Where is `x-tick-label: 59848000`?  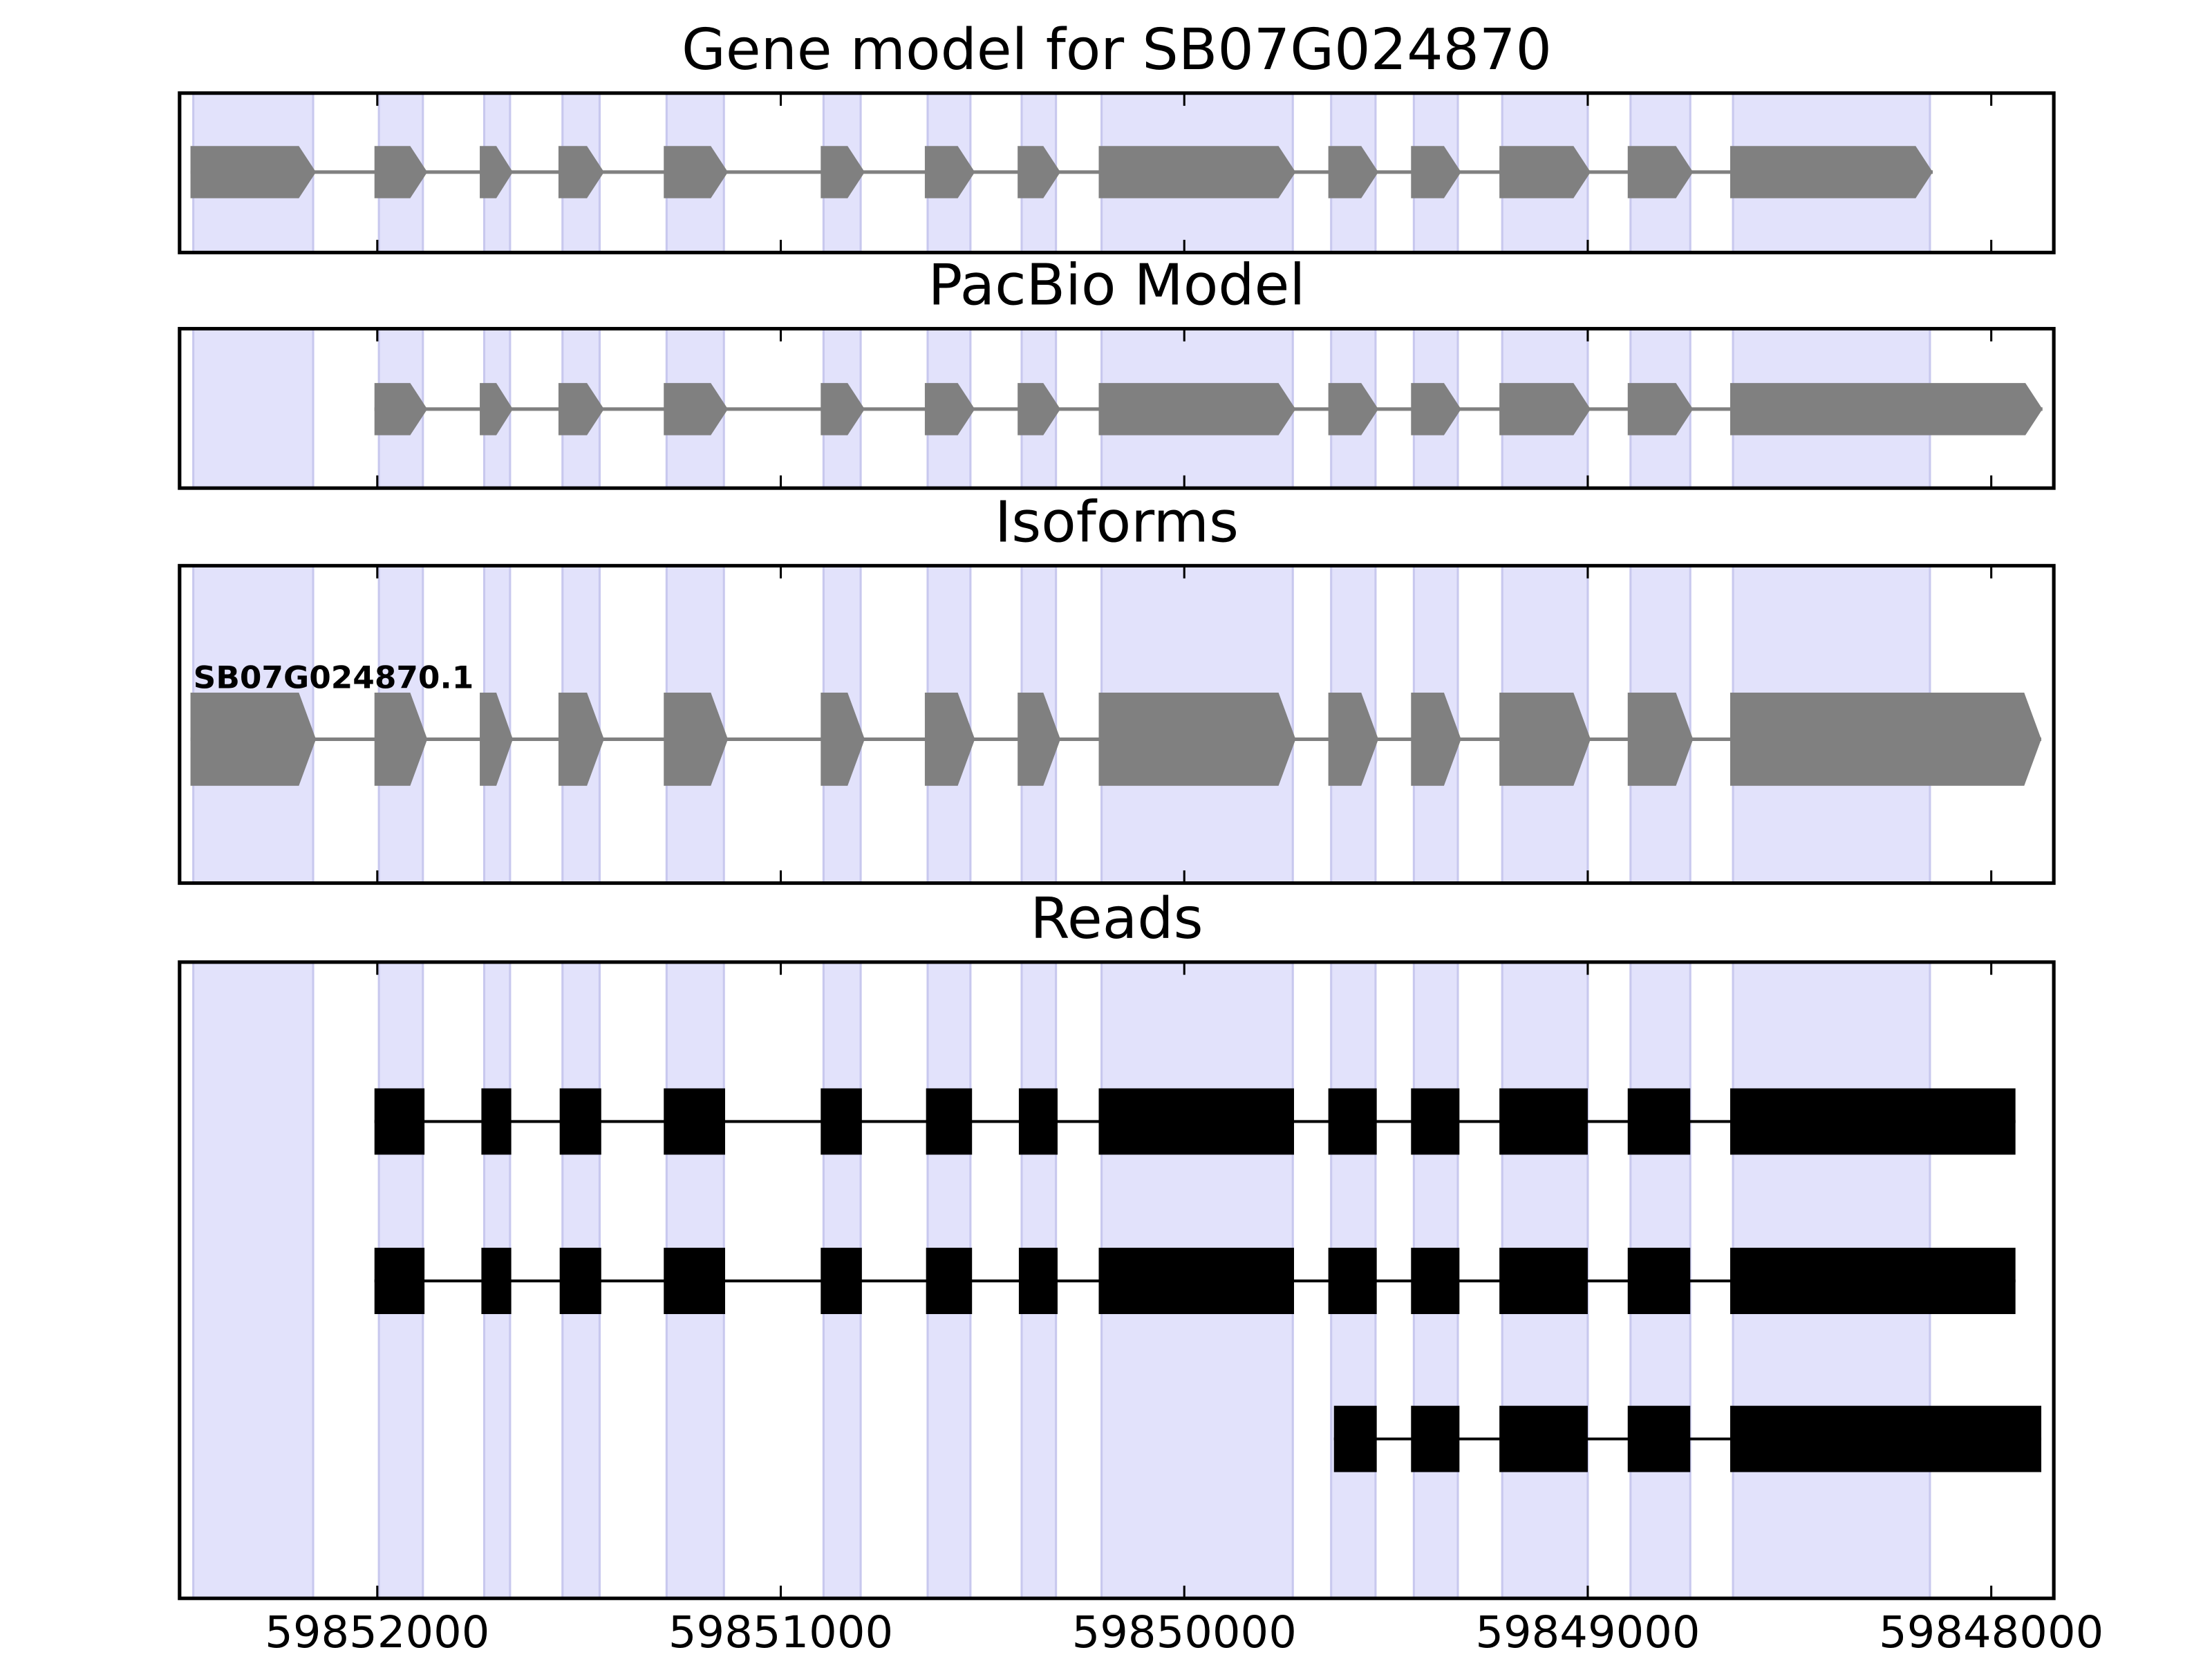
x-tick-label: 59848000 is located at coordinates (1991, 1632).